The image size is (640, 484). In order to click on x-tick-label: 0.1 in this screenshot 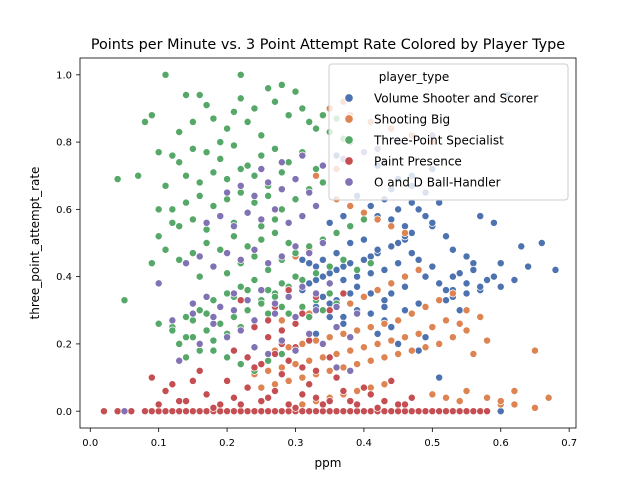, I will do `click(159, 443)`.